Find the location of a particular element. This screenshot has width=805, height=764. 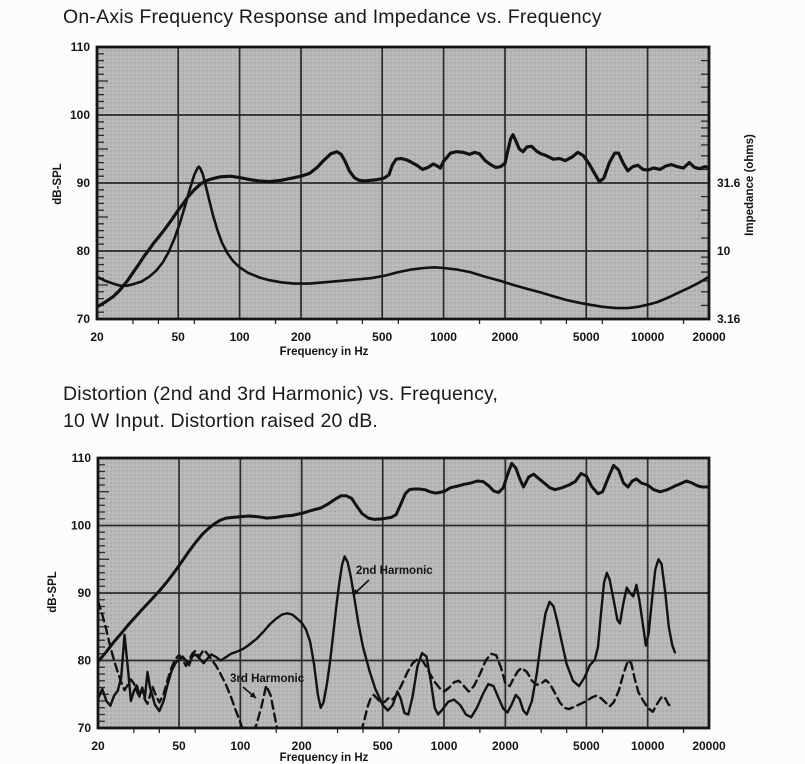

impedance-curve is located at coordinates (403, 237).